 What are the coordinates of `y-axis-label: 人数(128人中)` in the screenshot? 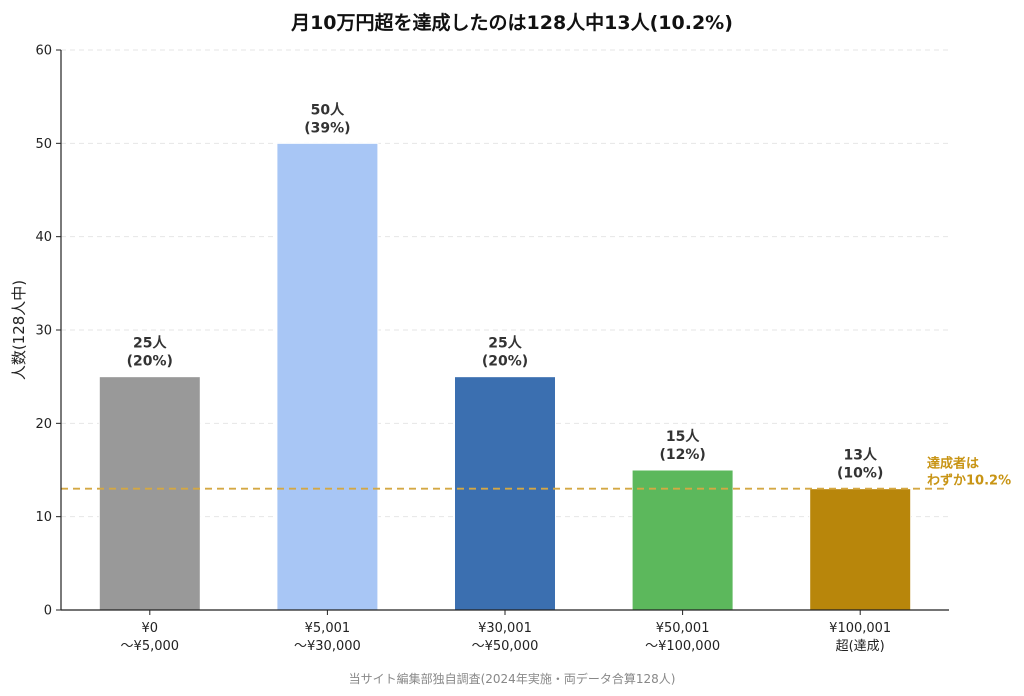 It's located at (19, 330).